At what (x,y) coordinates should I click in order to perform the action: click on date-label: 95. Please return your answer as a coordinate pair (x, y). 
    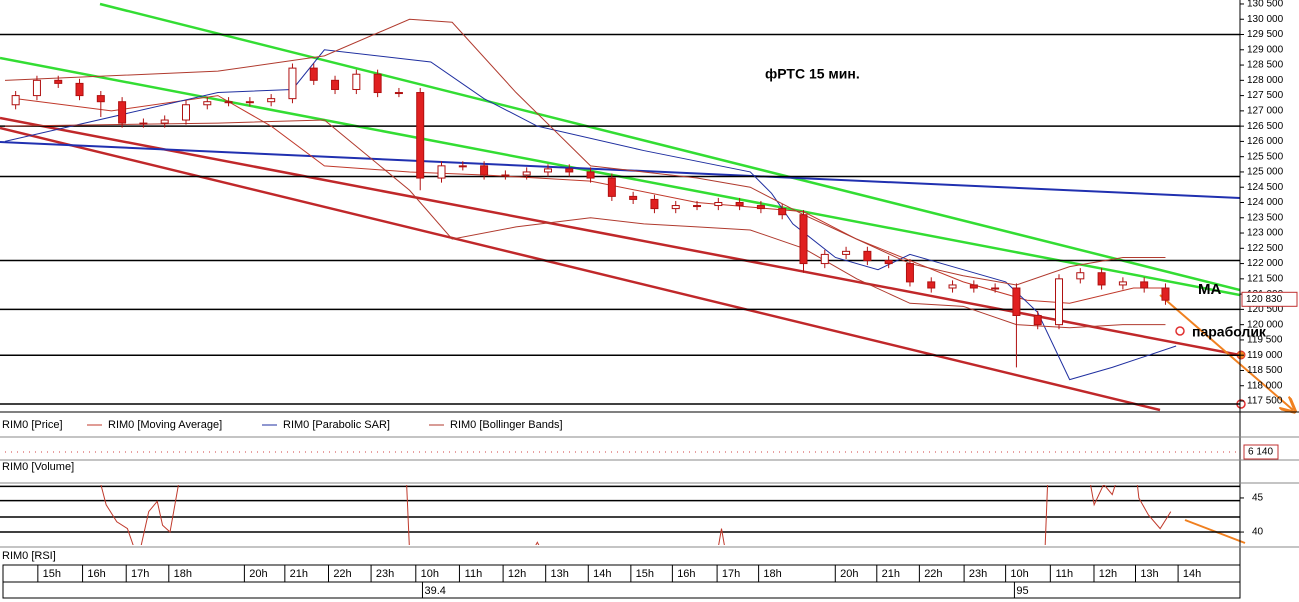
    Looking at the image, I should click on (1022, 591).